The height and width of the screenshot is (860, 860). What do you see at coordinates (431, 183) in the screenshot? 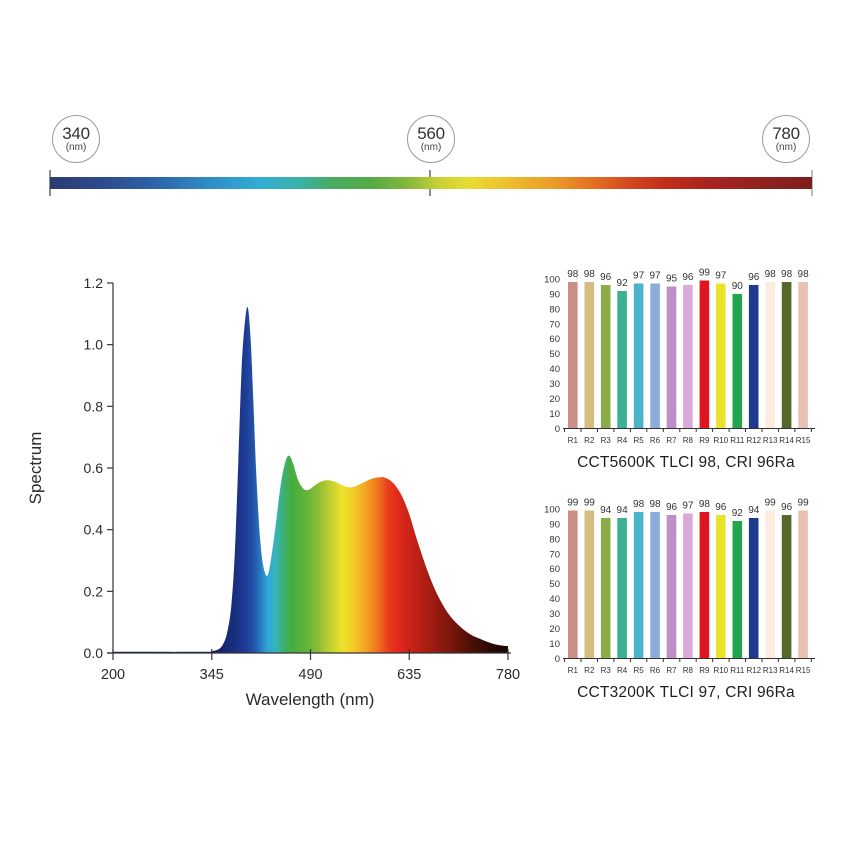
I see `spectrum-scale-gradient-bar` at bounding box center [431, 183].